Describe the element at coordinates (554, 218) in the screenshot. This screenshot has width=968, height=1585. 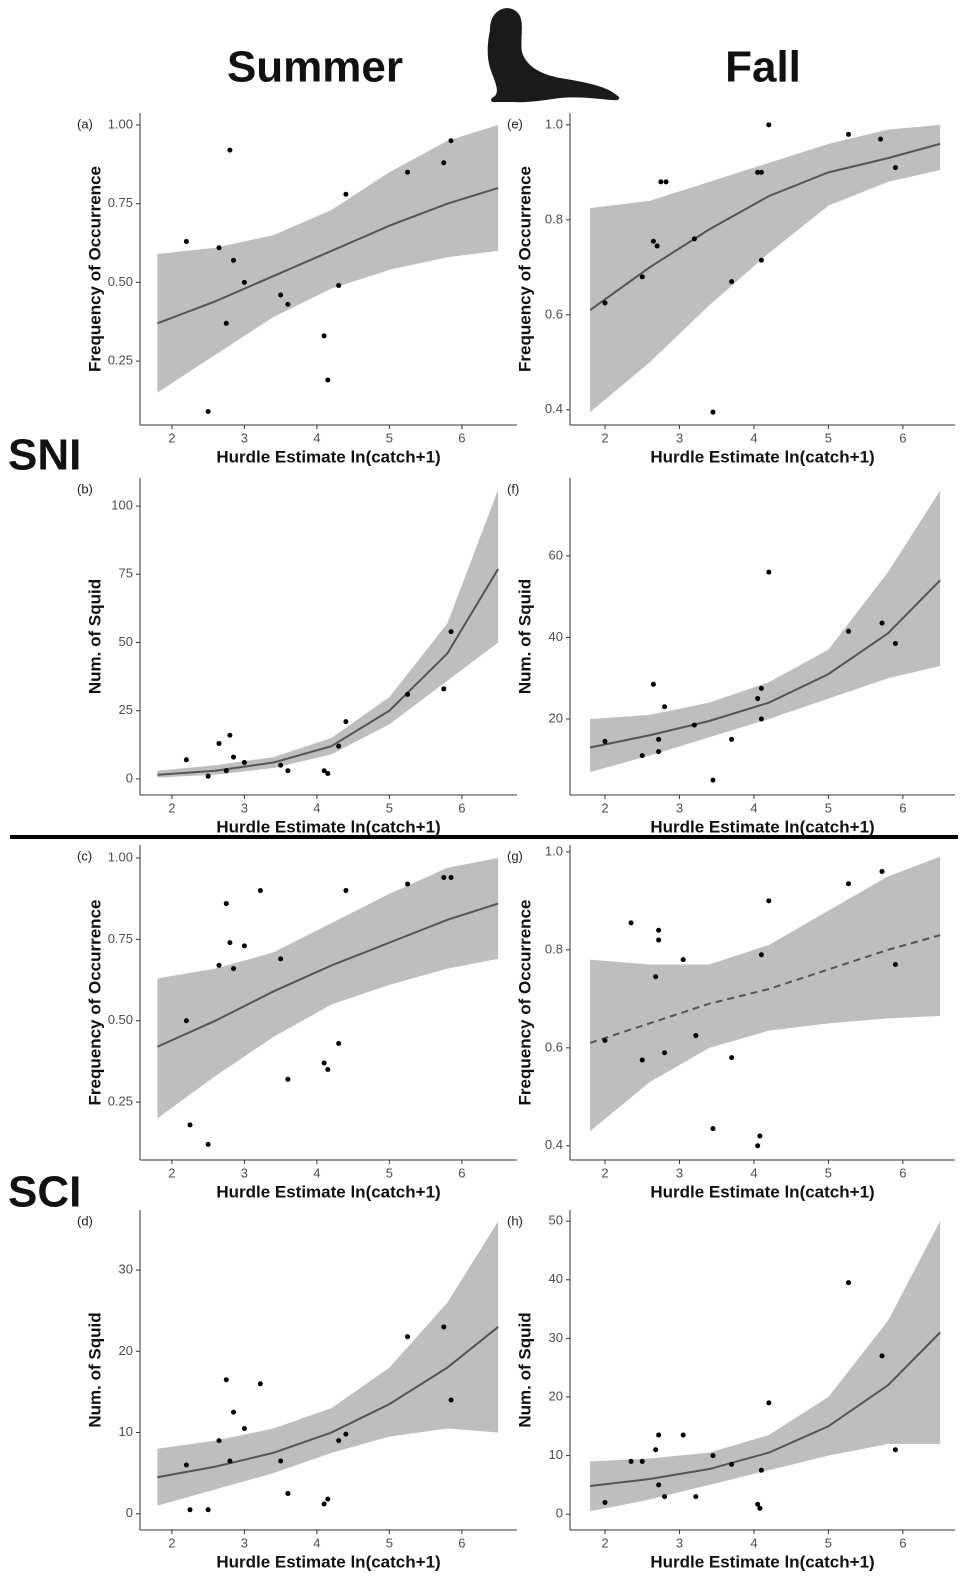
I see `y-tick-label: 0.8` at that location.